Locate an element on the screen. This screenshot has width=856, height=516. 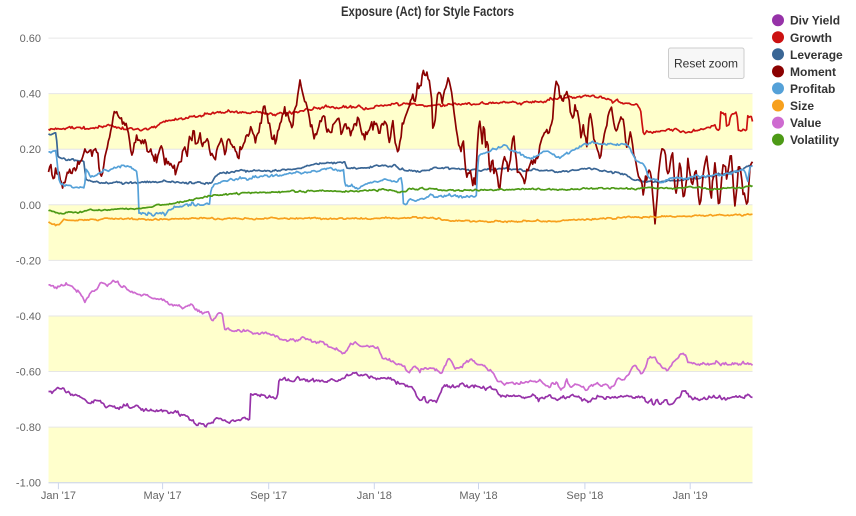
svg-text: Leverage is located at coordinates (816, 55).